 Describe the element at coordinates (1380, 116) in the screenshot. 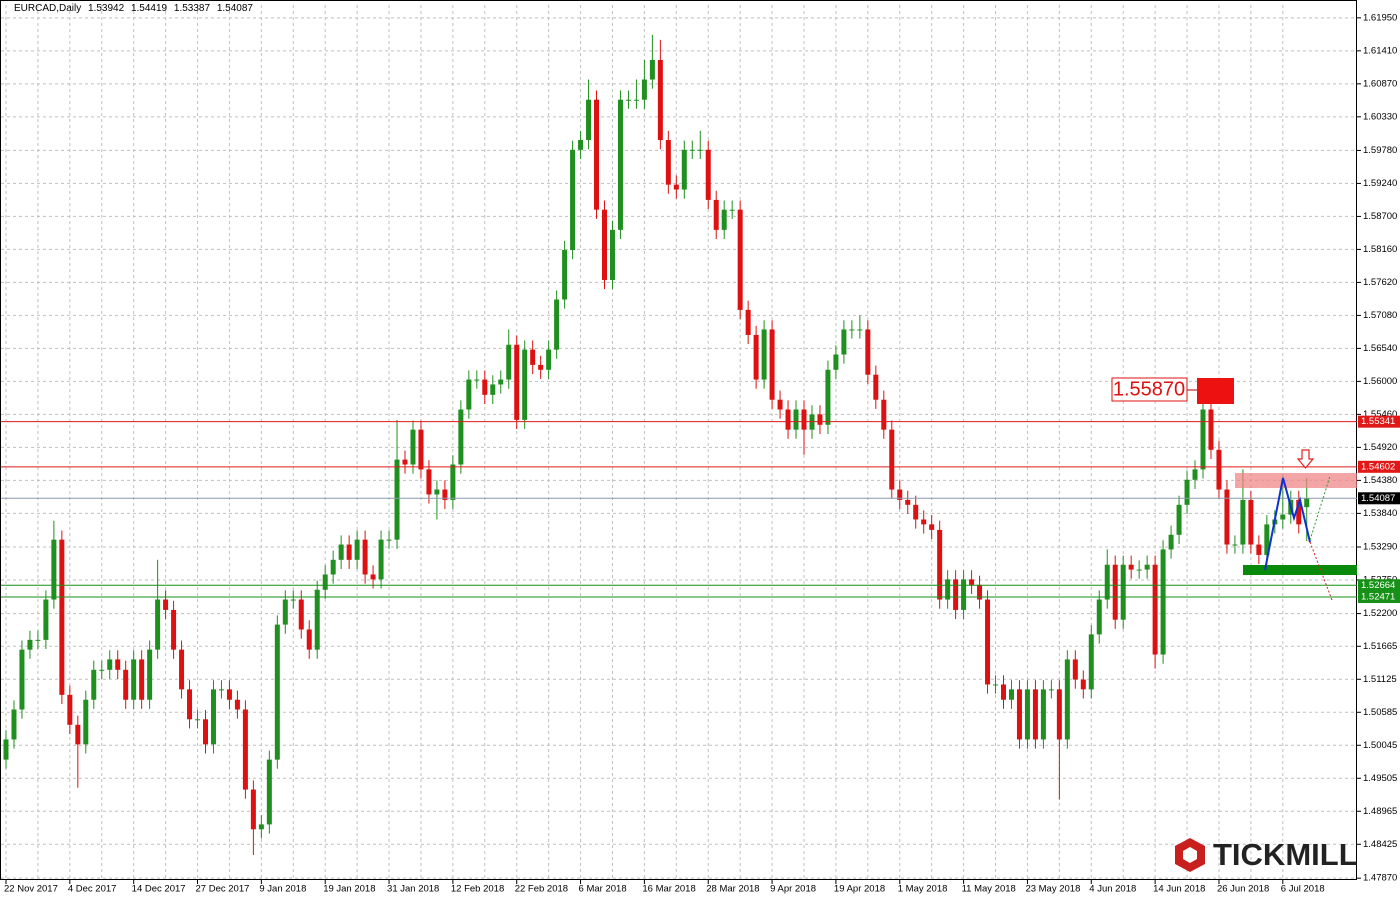

I see `y-tick-label: 1.60330` at that location.